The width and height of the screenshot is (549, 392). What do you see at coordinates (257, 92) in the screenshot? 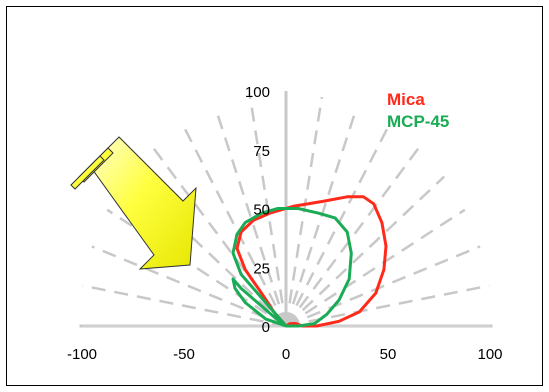
I see `y-tick-label: 100` at bounding box center [257, 92].